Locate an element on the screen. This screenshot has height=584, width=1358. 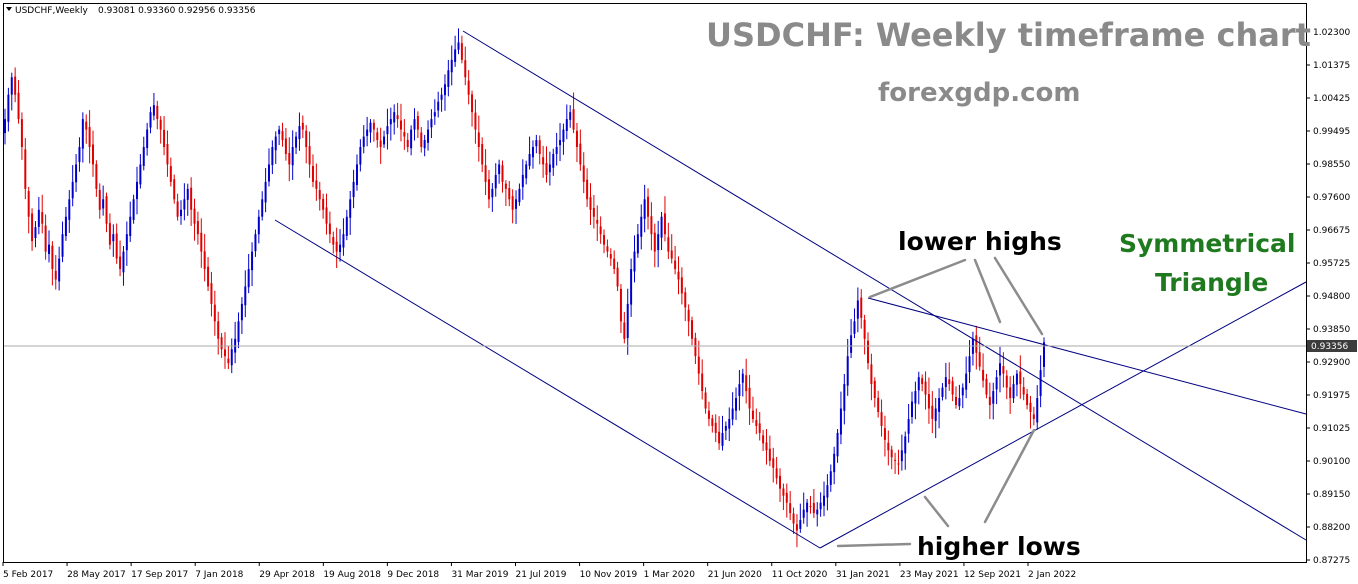
chart-title: USDCHF: Weekly timeframe chart is located at coordinates (1008, 35).